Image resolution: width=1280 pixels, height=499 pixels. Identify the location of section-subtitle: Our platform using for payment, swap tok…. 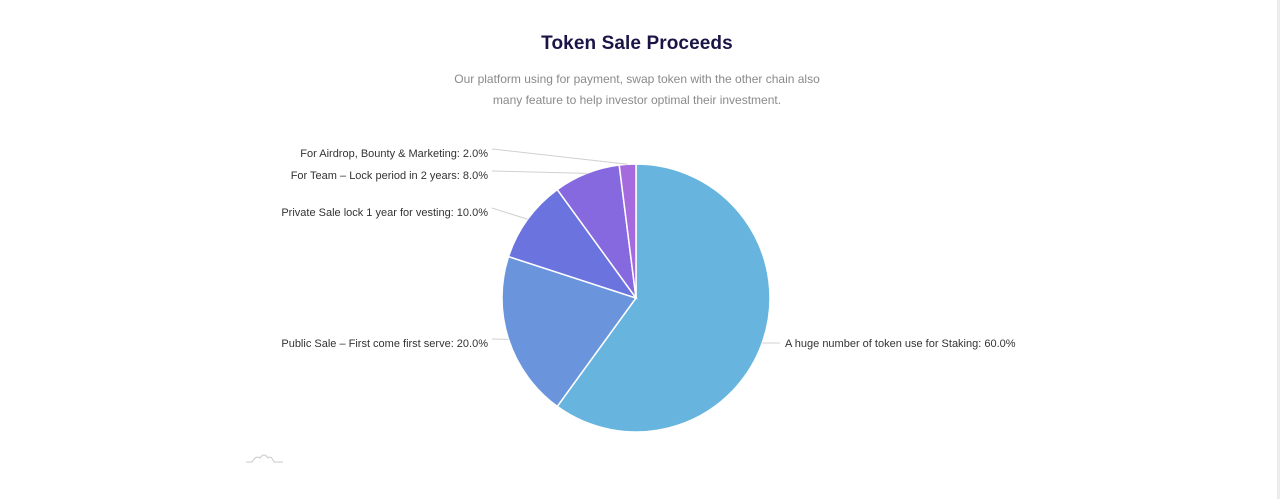
(637, 90).